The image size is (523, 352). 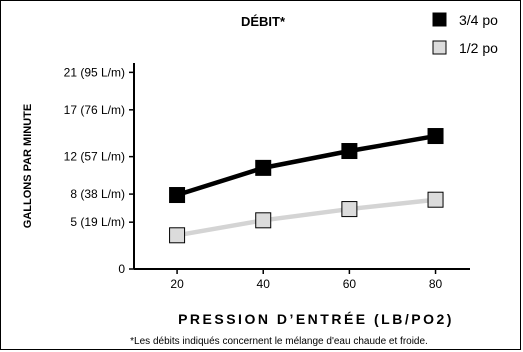 I want to click on y-tick-label: 5 (19 L/m), so click(x=97, y=222).